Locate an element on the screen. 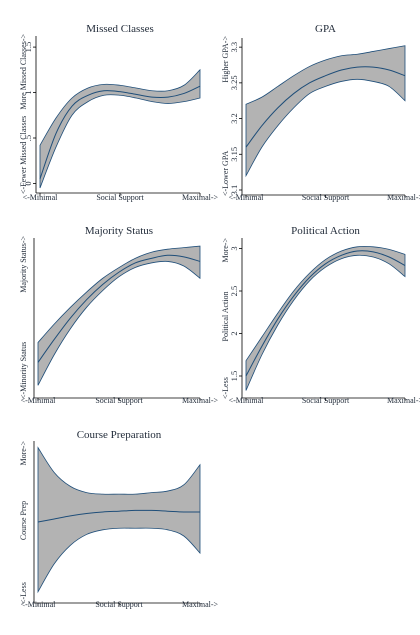  y-tick-label: 2.5 is located at coordinates (234, 291).